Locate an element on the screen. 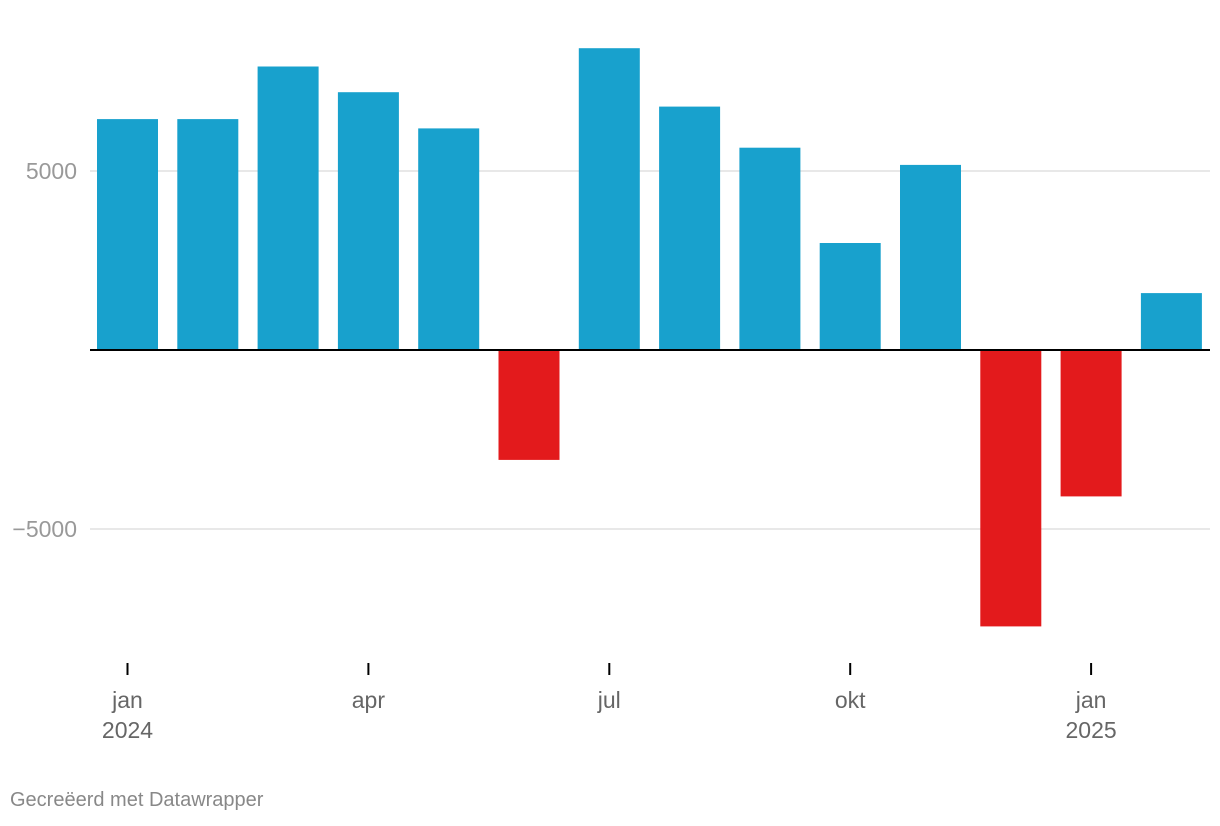  y-tick-label-1: −5000 is located at coordinates (44, 529).